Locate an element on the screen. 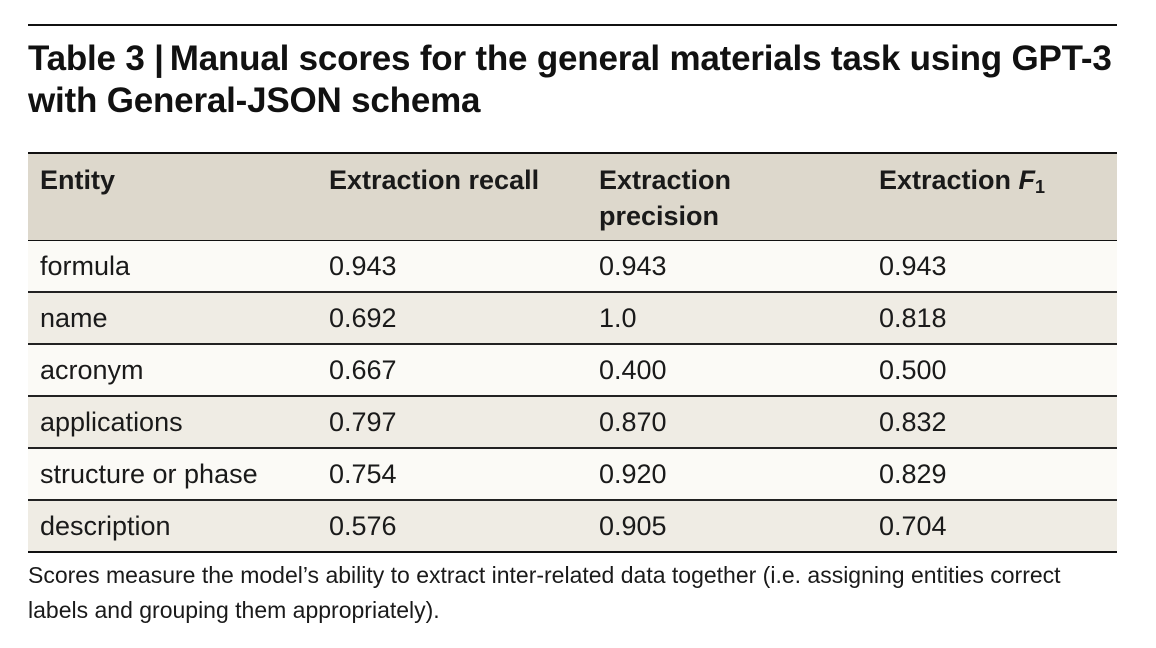 Image resolution: width=1156 pixels, height=648 pixels. table-label: Table 3 | is located at coordinates (96, 58).